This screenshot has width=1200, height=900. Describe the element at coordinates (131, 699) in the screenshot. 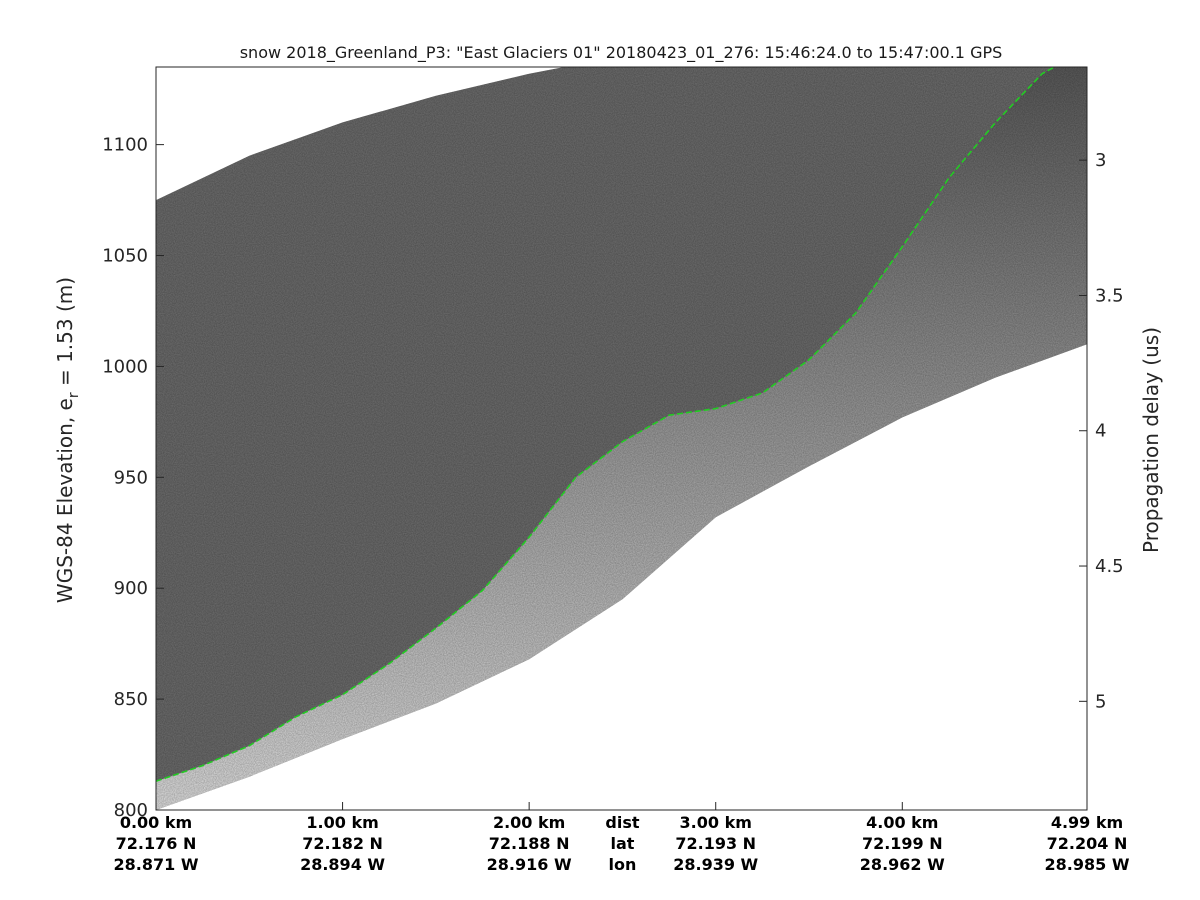

I see `y-tick-label: 850` at that location.